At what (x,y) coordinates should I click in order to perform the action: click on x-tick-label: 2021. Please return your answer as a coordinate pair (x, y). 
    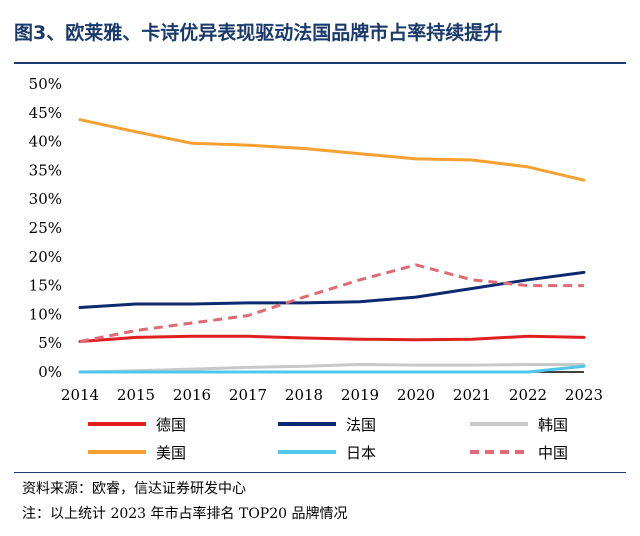
    Looking at the image, I should click on (472, 395).